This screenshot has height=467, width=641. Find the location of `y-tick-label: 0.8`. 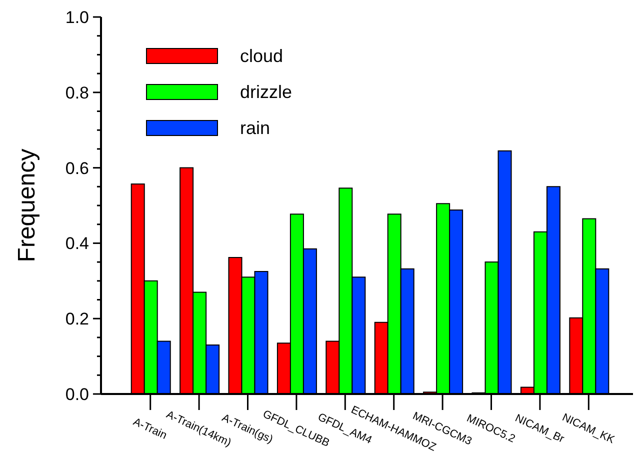

y-tick-label: 0.8 is located at coordinates (77, 92).